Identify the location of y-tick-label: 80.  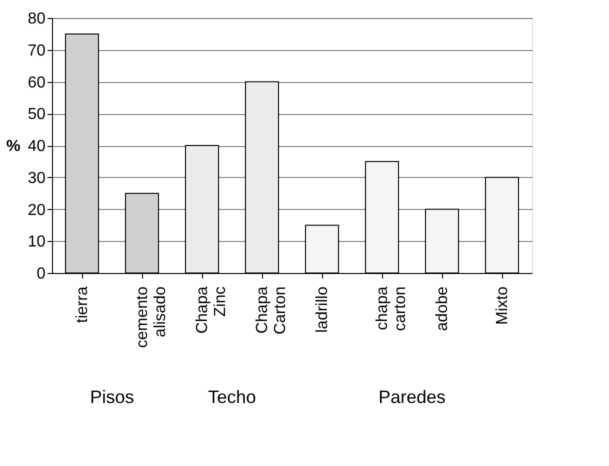
(37, 19).